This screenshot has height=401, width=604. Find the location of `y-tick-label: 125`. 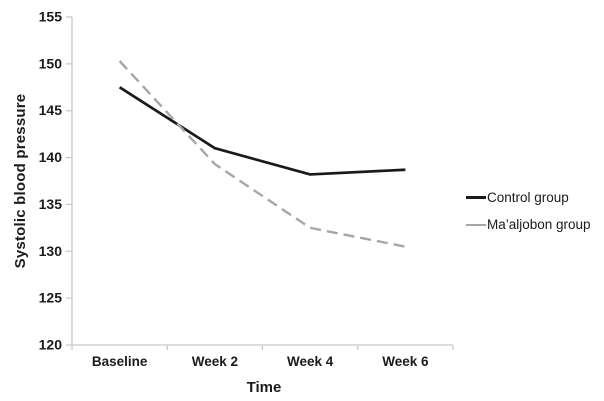

y-tick-label: 125 is located at coordinates (51, 298).